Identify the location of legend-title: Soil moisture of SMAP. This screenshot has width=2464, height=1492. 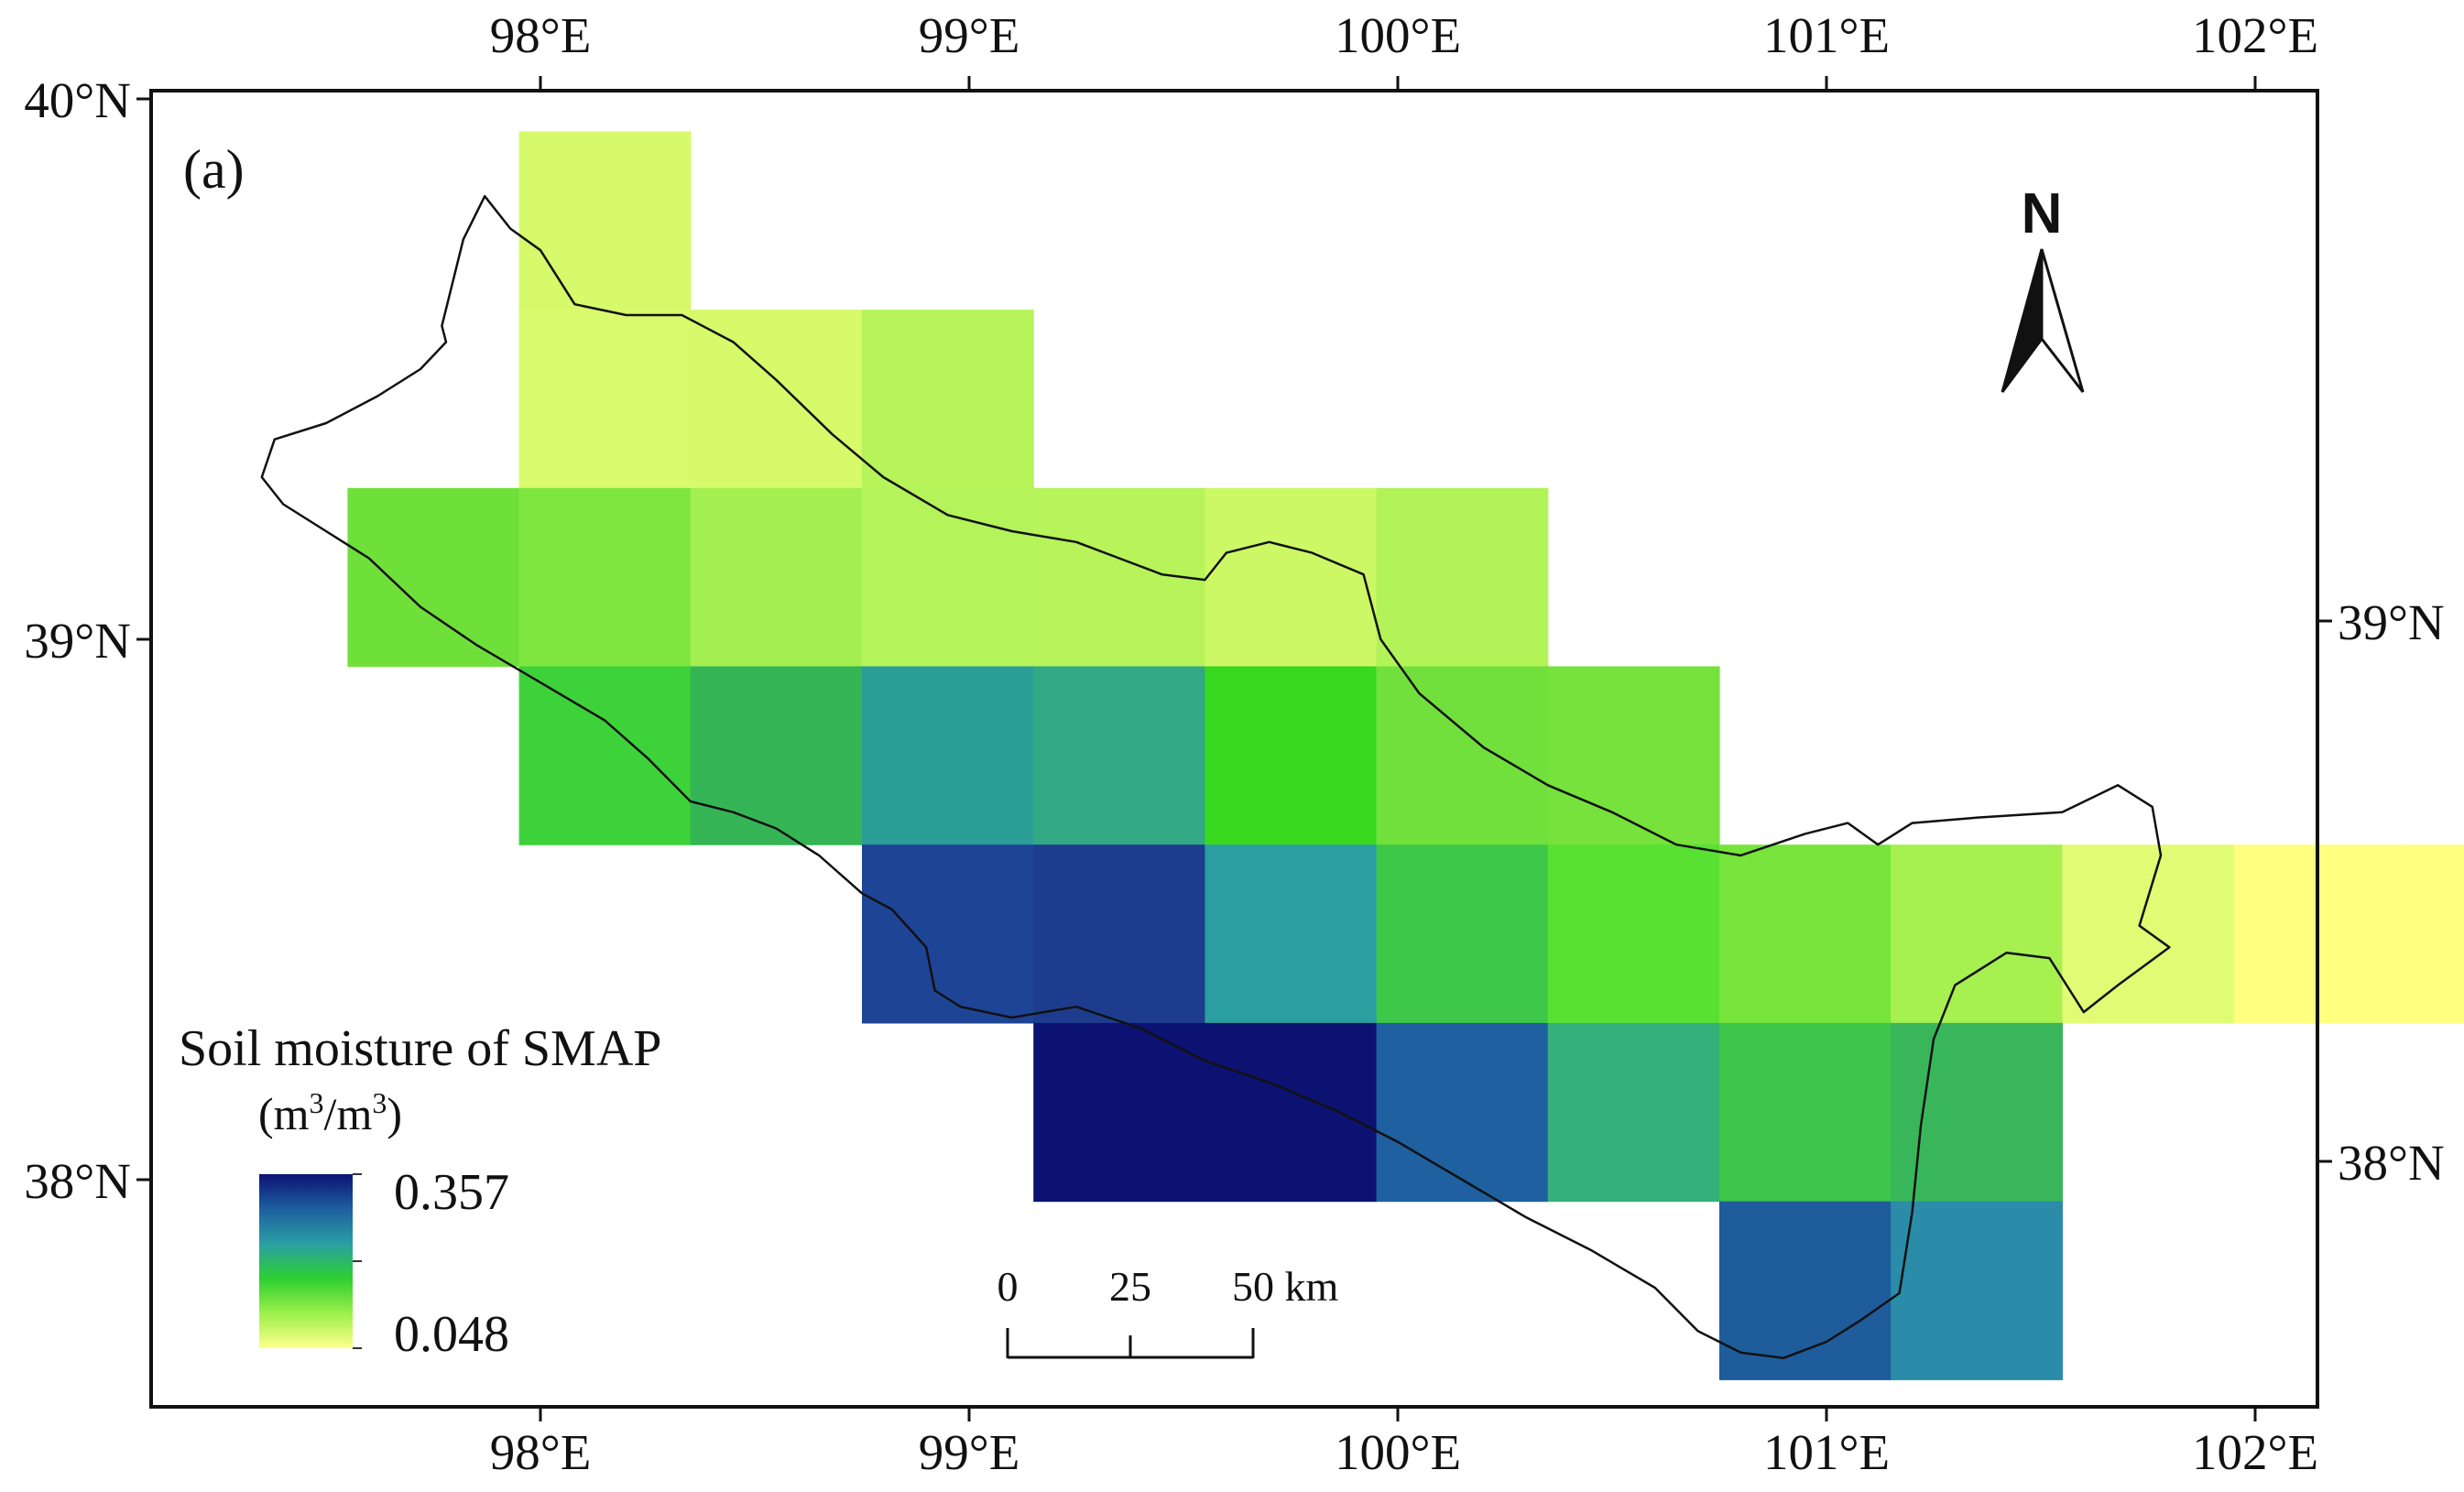
(420, 1048).